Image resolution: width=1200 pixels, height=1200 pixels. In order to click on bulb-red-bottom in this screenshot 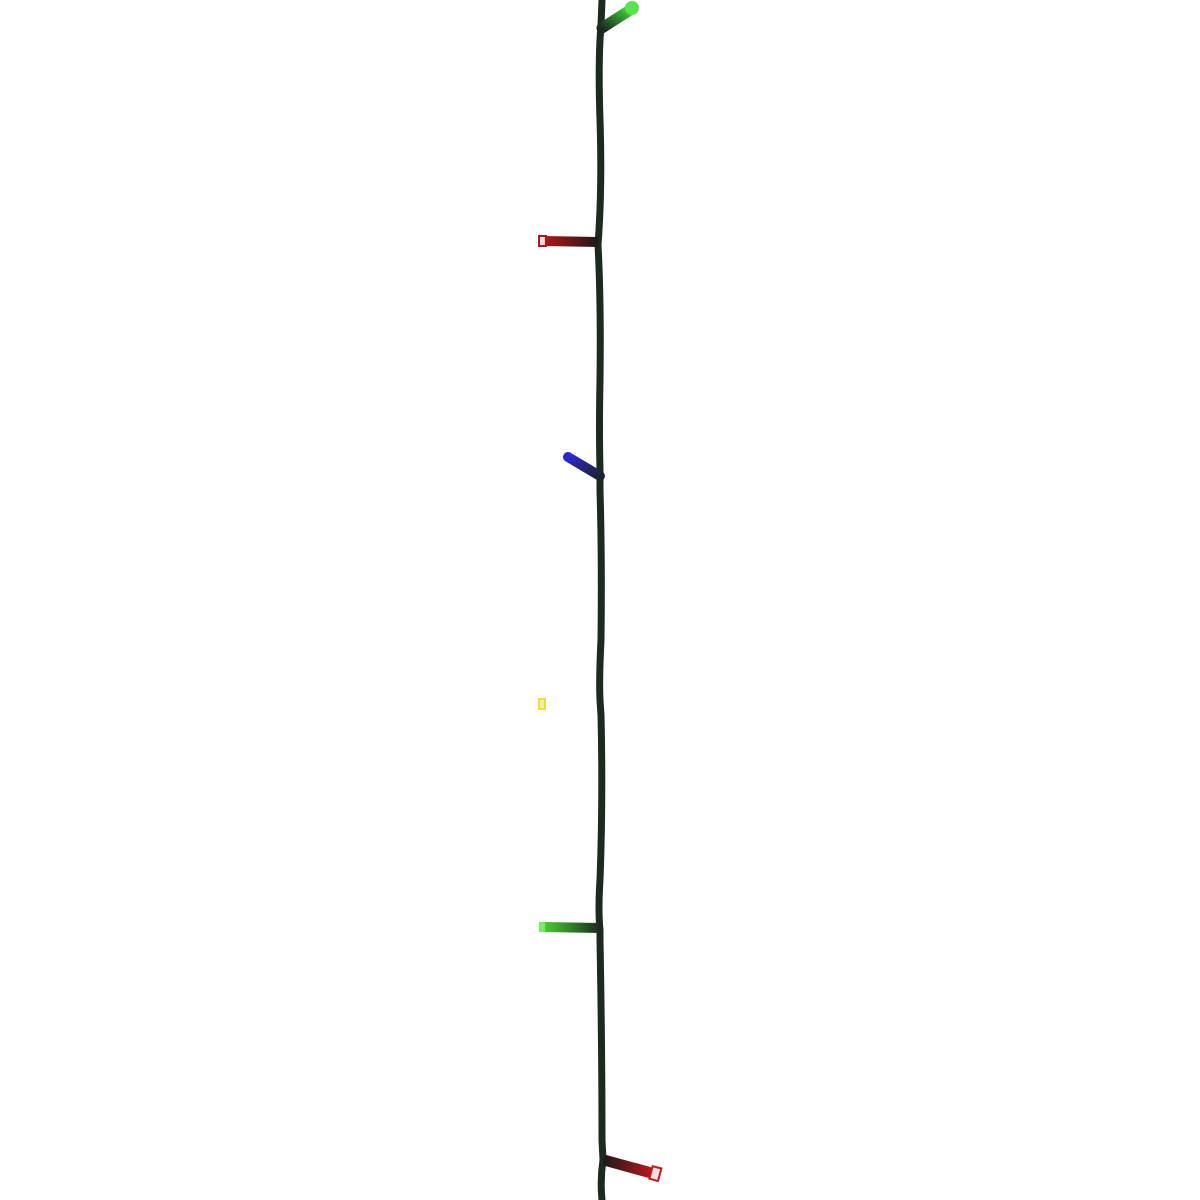, I will do `click(632, 1168)`.